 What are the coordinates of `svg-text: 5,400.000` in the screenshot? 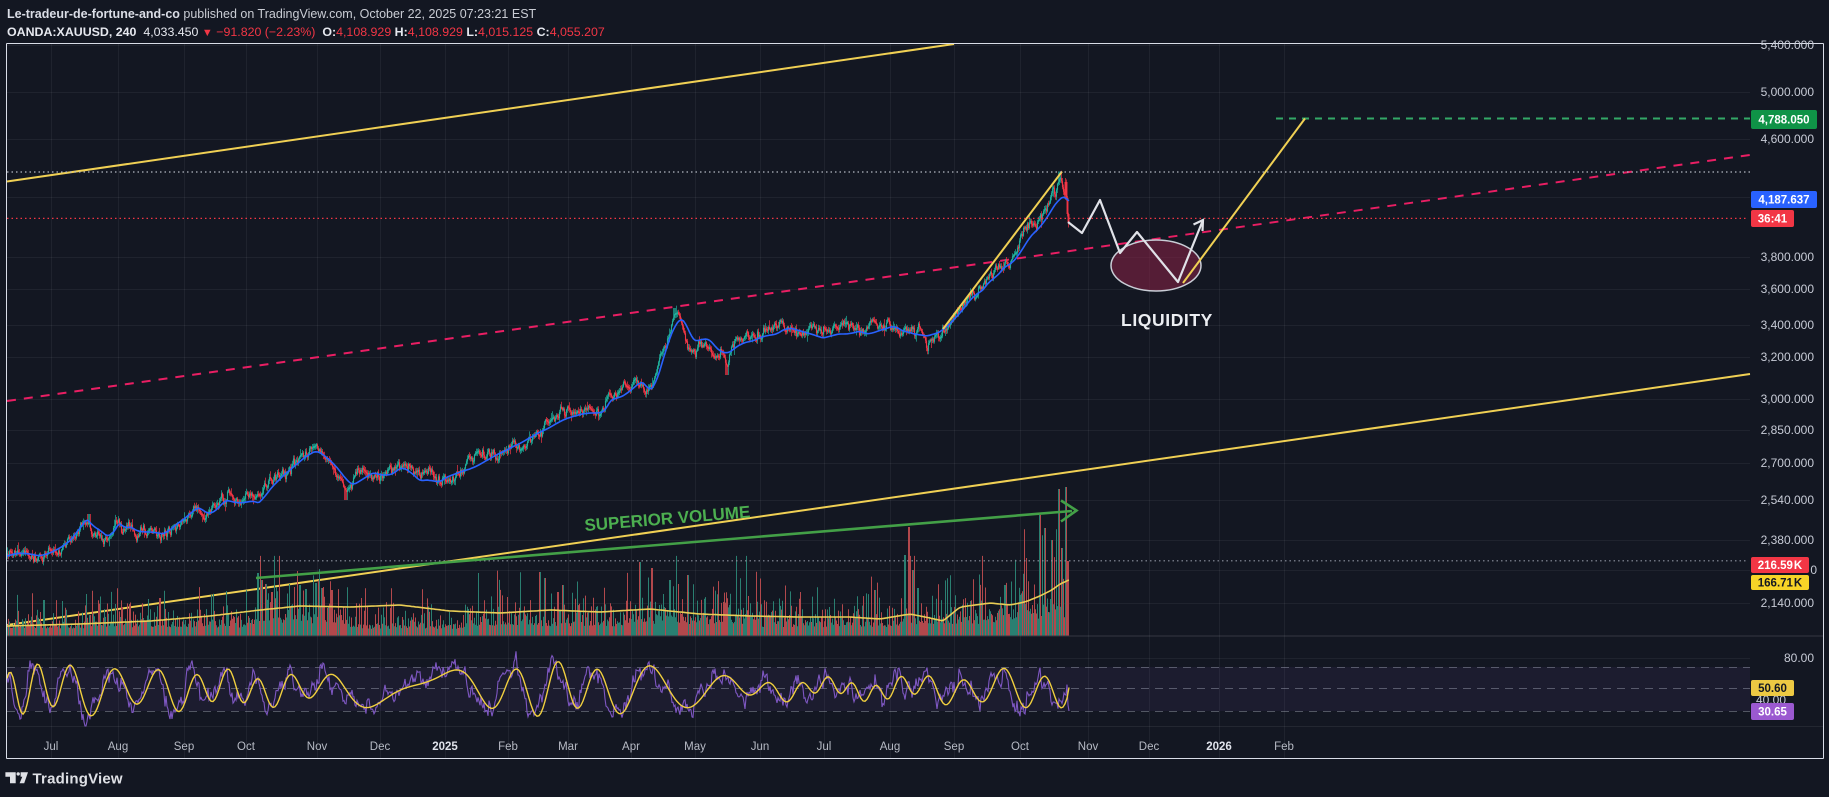 It's located at (1788, 45).